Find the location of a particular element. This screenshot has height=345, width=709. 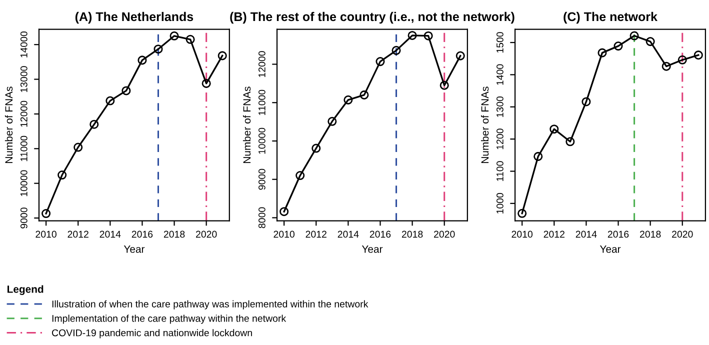

legend-title: Legend is located at coordinates (26, 290).